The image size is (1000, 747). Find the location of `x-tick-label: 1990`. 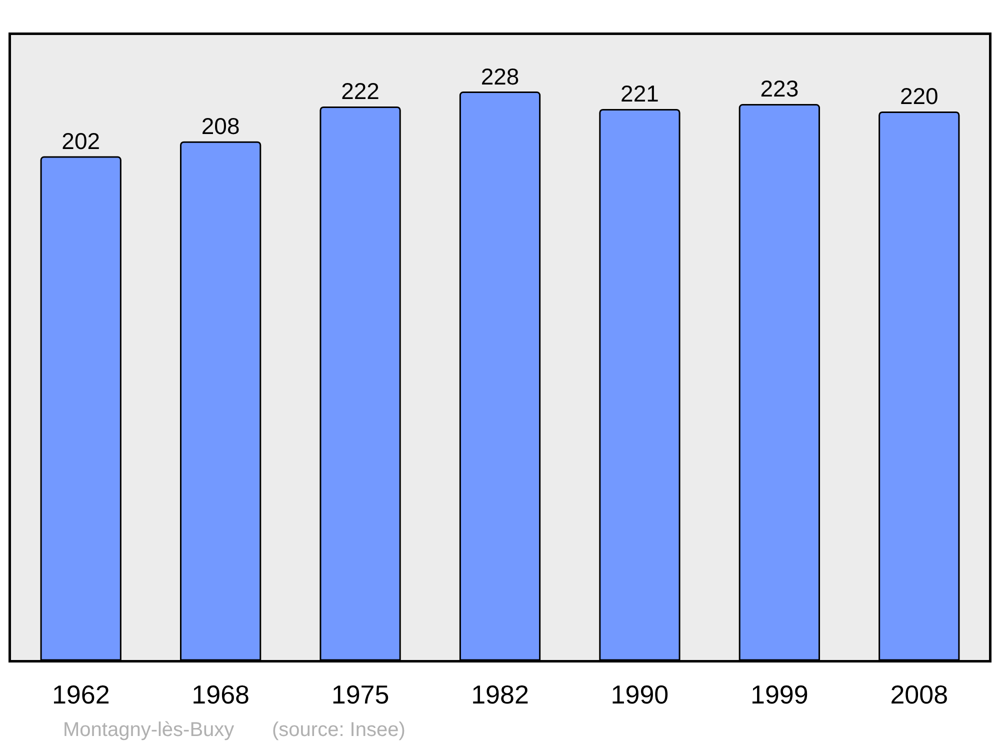

x-tick-label: 1990 is located at coordinates (639, 695).